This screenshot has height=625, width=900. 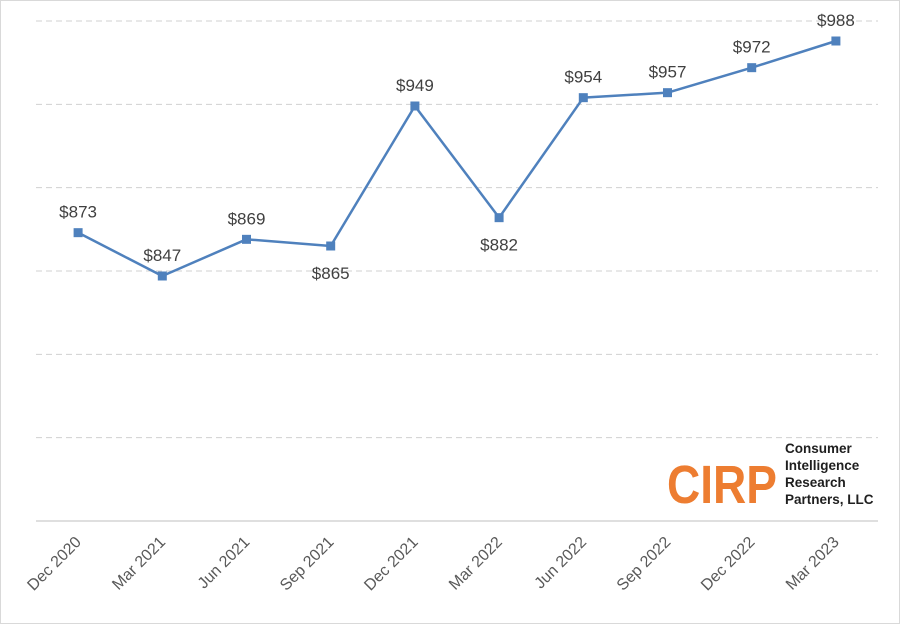 What do you see at coordinates (415, 85) in the screenshot?
I see `data-label: $949` at bounding box center [415, 85].